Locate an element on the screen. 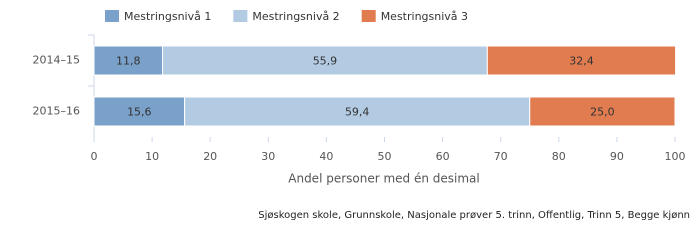 The height and width of the screenshot is (246, 700). x-tick-label: 50 is located at coordinates (385, 156).